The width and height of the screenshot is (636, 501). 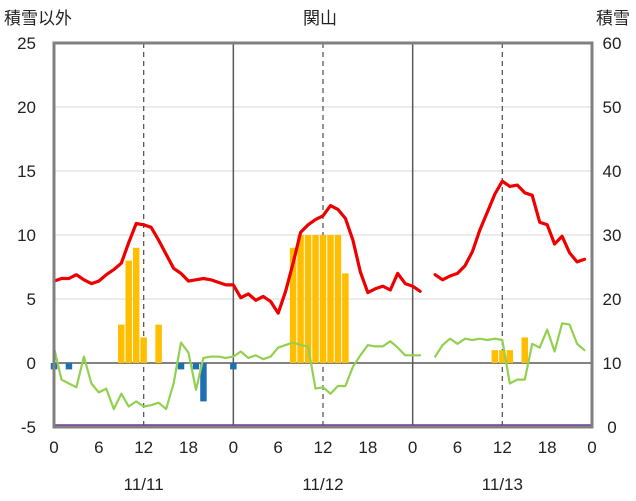 I want to click on right-tick-label: 40, so click(x=612, y=171).